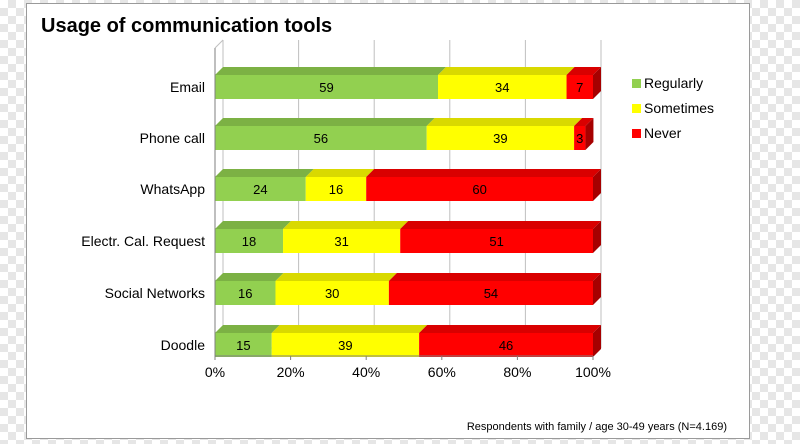 The image size is (800, 444). What do you see at coordinates (291, 372) in the screenshot?
I see `x-tick-label: 20%` at bounding box center [291, 372].